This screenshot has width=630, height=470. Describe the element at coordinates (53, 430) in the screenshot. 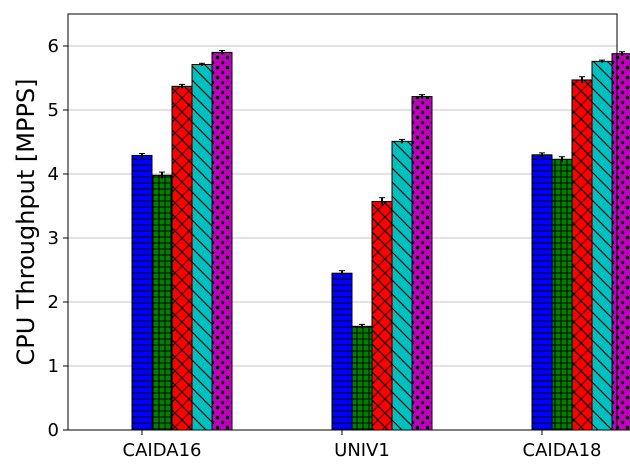

I see `y-tick-label: 0` at that location.